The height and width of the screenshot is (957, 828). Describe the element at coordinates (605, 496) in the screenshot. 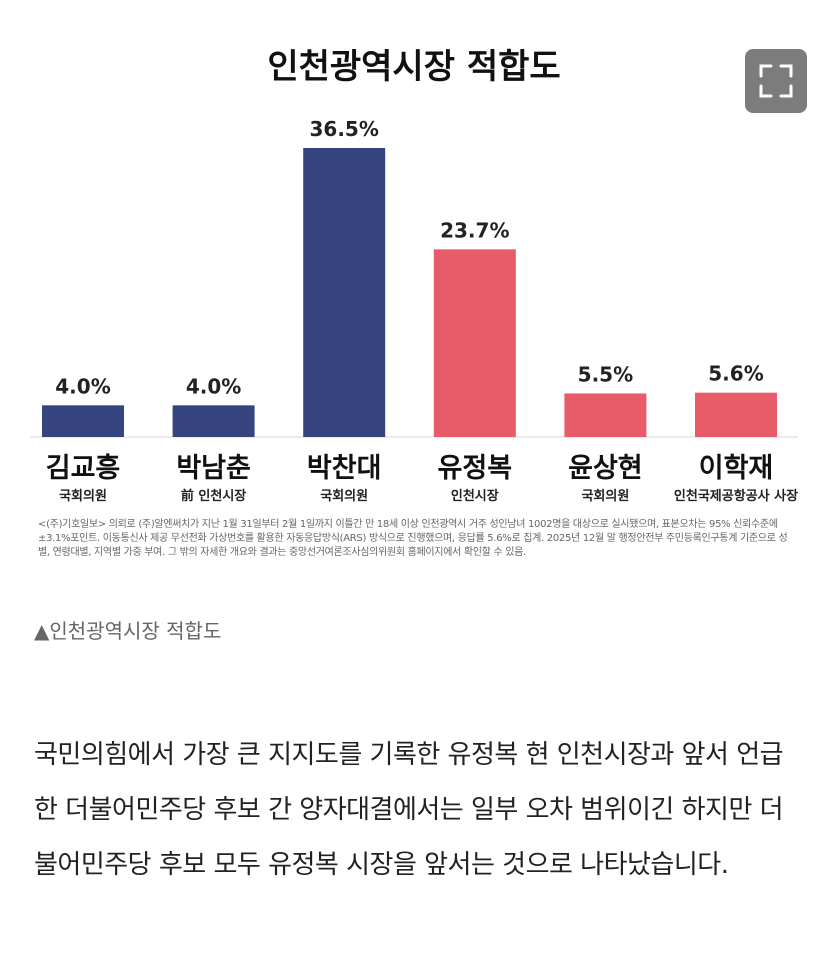

I see `candidate-role-4: 국회의원` at that location.